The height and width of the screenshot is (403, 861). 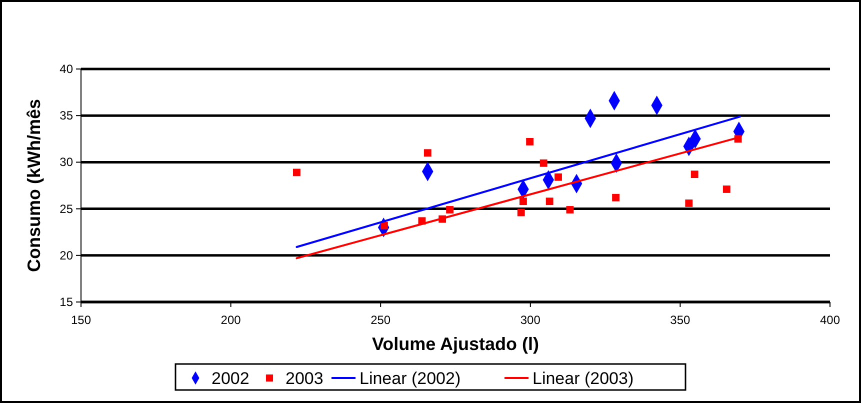 I want to click on y-tick-label: 15, so click(x=67, y=302).